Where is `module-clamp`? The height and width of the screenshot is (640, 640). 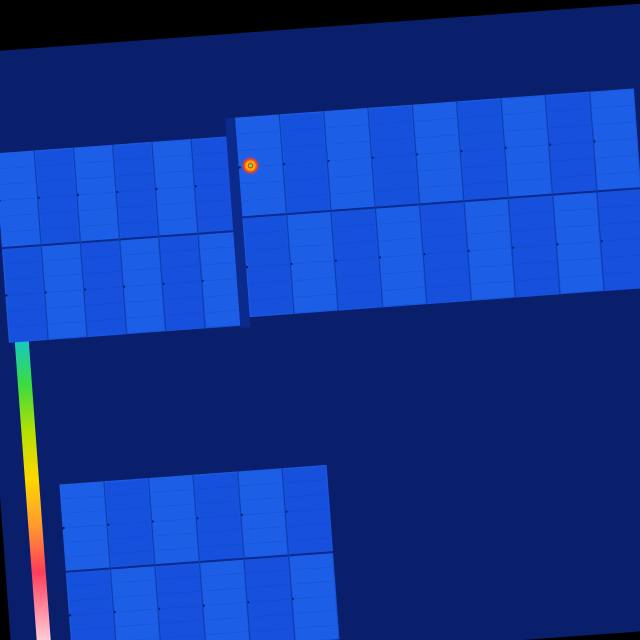
module-clamp is located at coordinates (70, 615).